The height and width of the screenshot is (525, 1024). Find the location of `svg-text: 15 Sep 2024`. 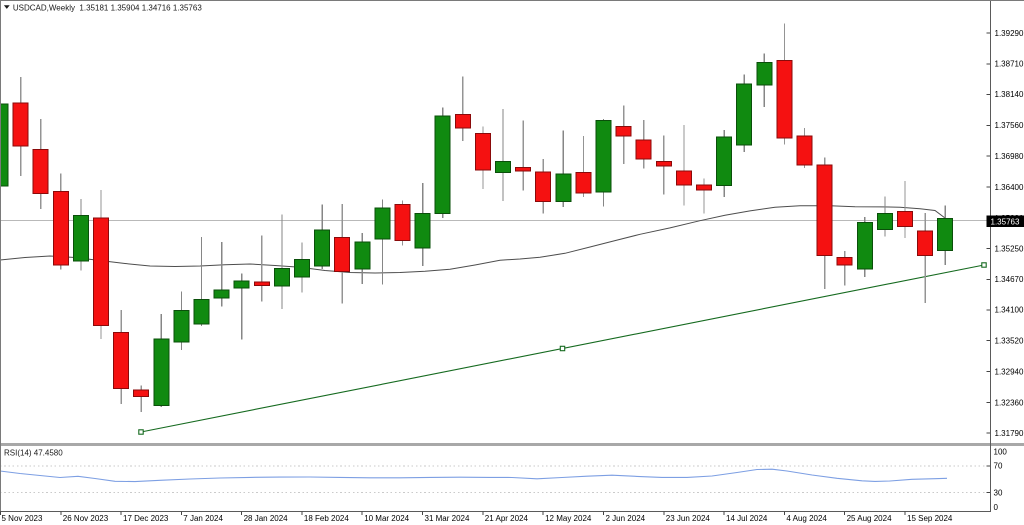

svg-text: 15 Sep 2024 is located at coordinates (930, 518).